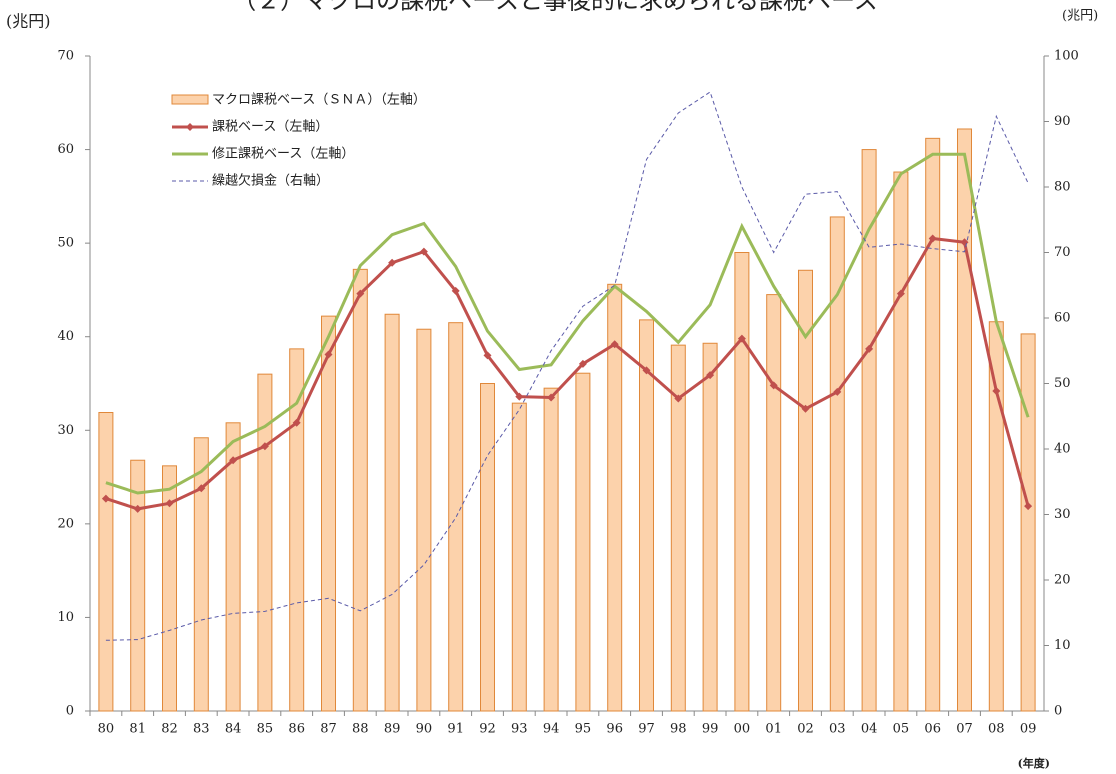 The image size is (1116, 774). What do you see at coordinates (1058, 711) in the screenshot?
I see `y2-tick-label: 0` at bounding box center [1058, 711].